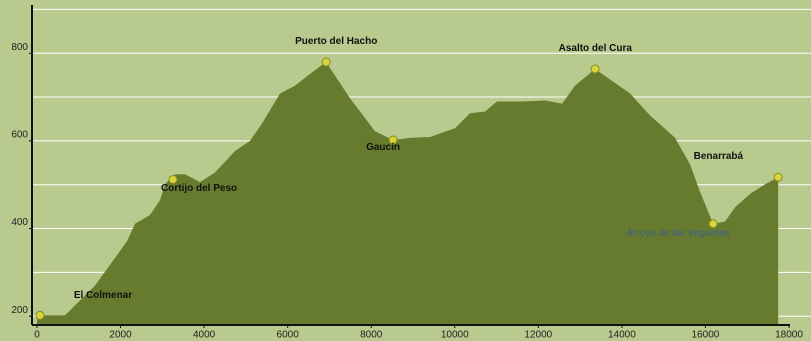 This screenshot has height=341, width=811. Describe the element at coordinates (19, 135) in the screenshot. I see `y-tick-label: 600` at that location.